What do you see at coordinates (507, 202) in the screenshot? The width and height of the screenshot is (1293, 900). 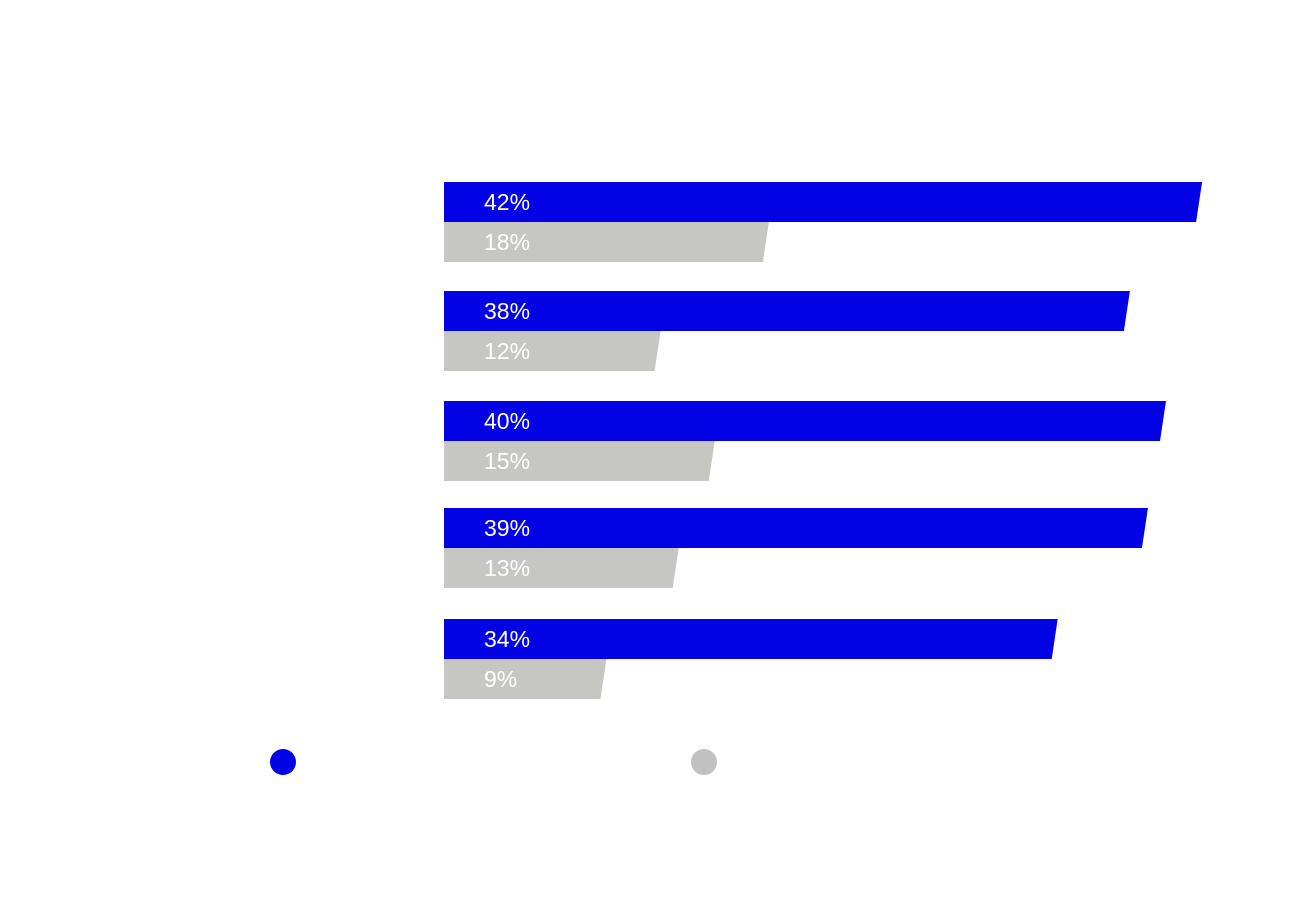 I see `data-label-series-1-cat-1: 42%` at bounding box center [507, 202].